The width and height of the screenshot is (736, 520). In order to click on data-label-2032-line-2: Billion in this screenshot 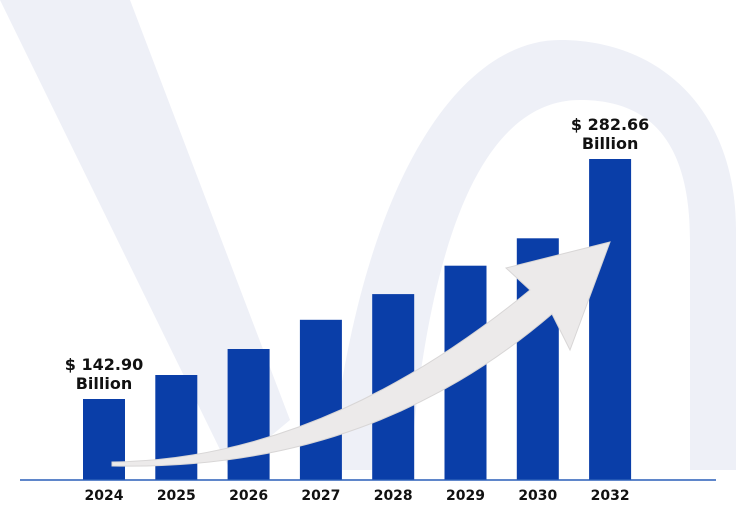, I will do `click(610, 143)`.